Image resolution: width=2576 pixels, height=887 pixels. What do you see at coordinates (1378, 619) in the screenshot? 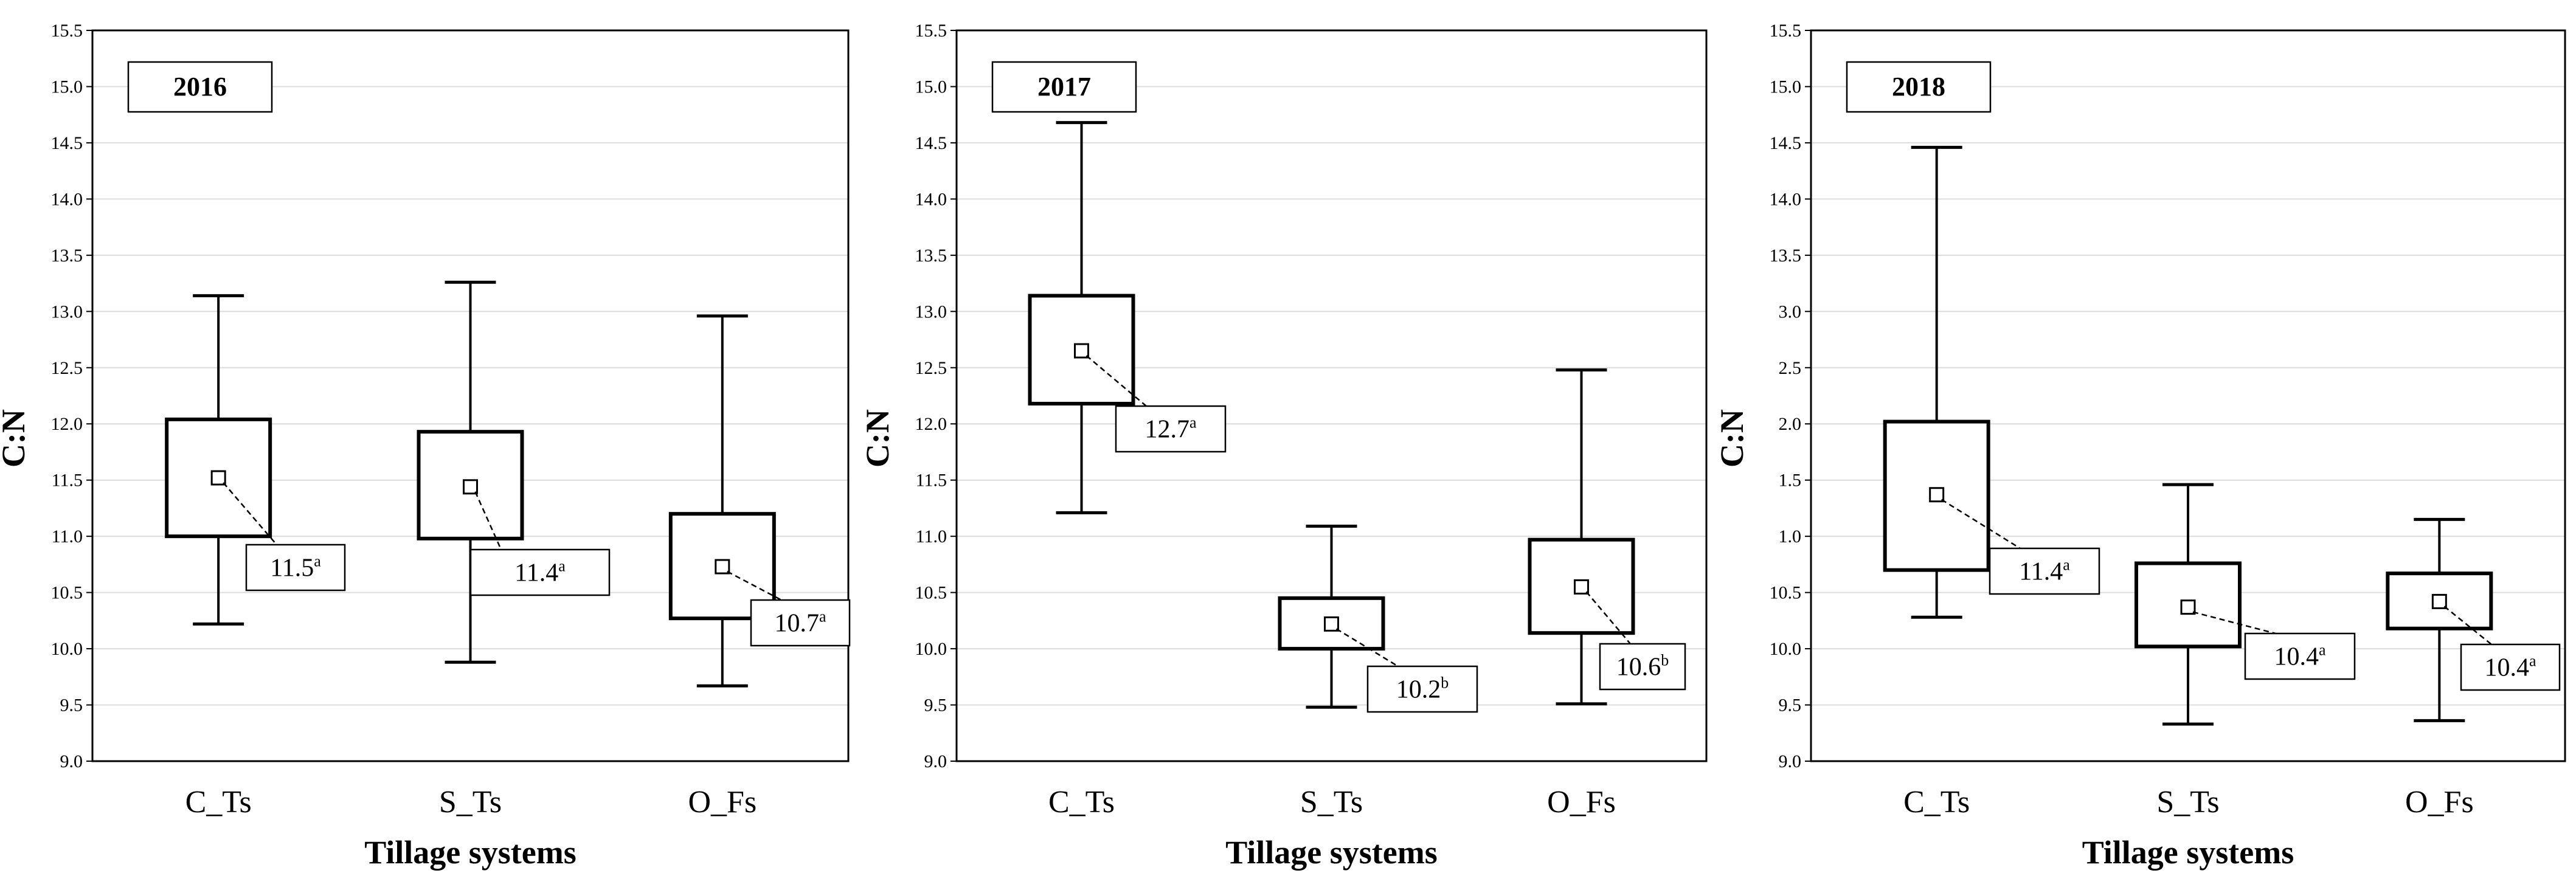
I see `box-S_Ts: 10.2b` at bounding box center [1378, 619].